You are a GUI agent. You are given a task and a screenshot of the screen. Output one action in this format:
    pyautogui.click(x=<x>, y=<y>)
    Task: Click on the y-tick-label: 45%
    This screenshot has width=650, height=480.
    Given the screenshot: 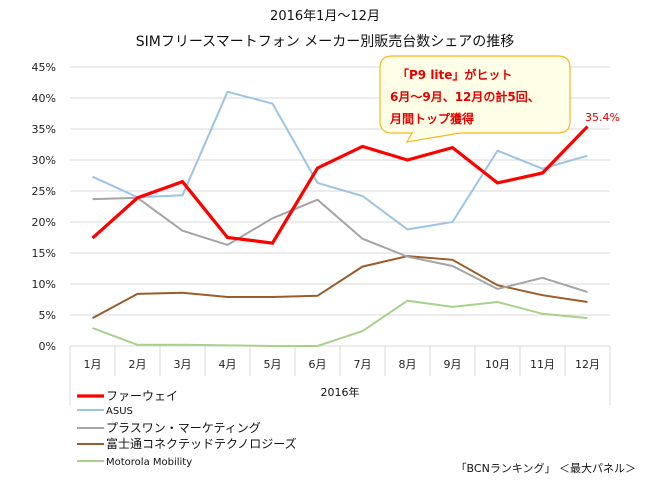 What is the action you would take?
    pyautogui.click(x=44, y=67)
    